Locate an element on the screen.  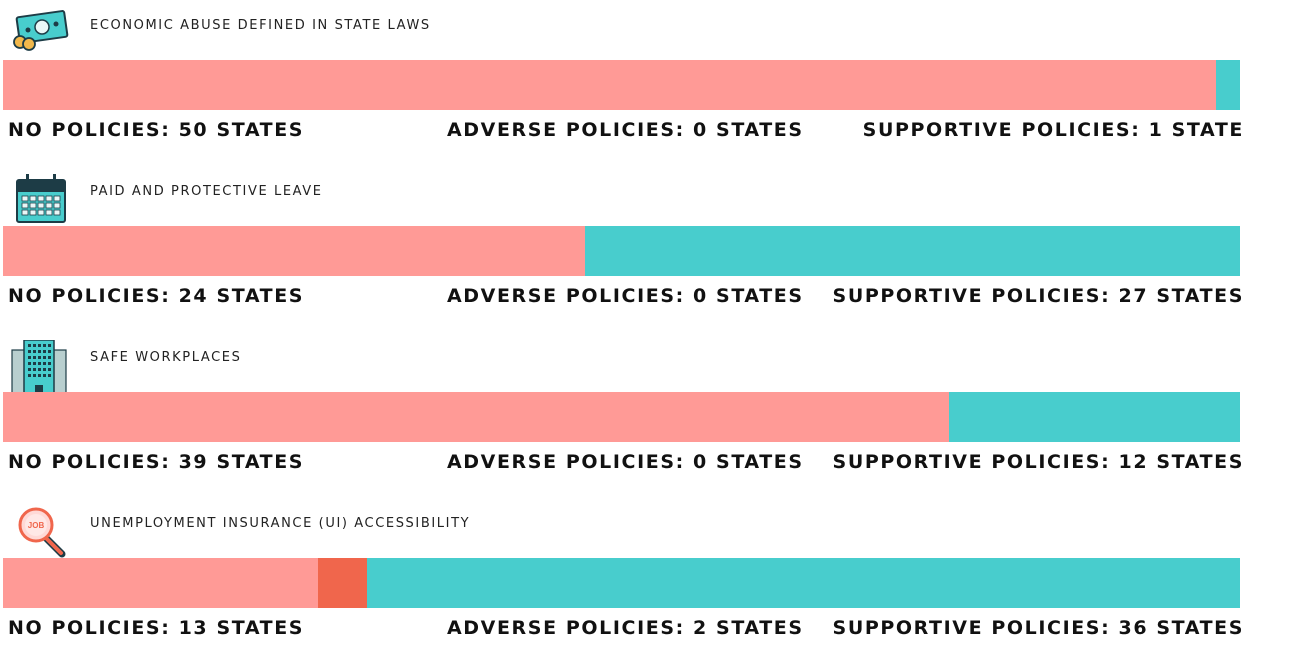
job-search-icon: JOB is located at coordinates (40, 534).